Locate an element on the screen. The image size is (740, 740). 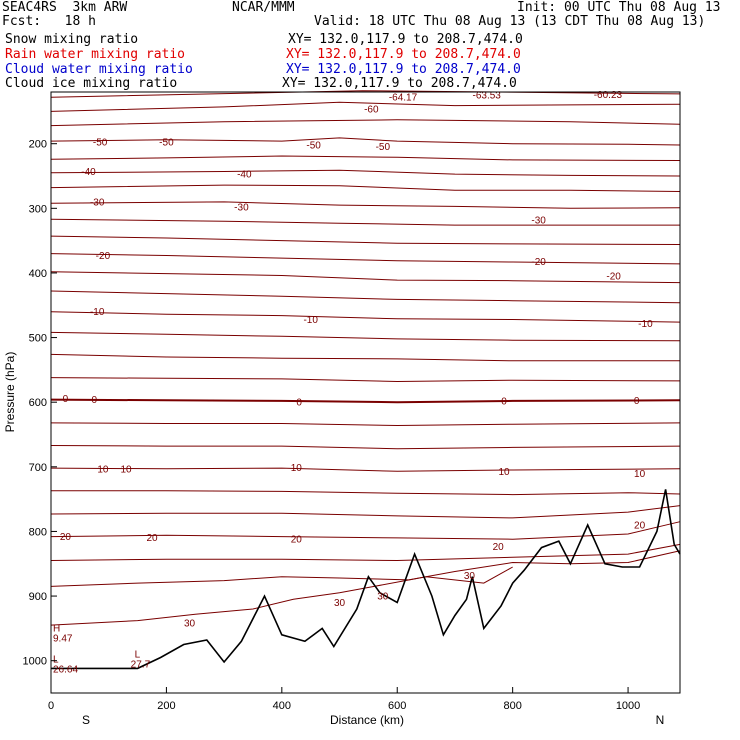
contour-label: -60 is located at coordinates (371, 109).